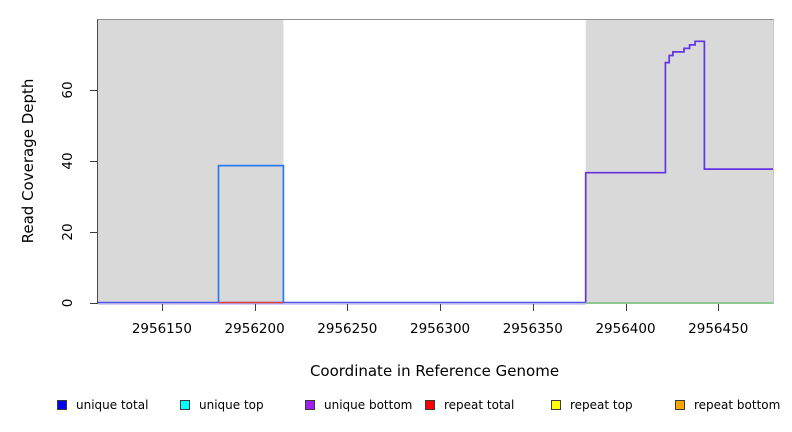 This screenshot has width=792, height=432. Describe the element at coordinates (68, 232) in the screenshot. I see `y-tick-label: 20` at that location.